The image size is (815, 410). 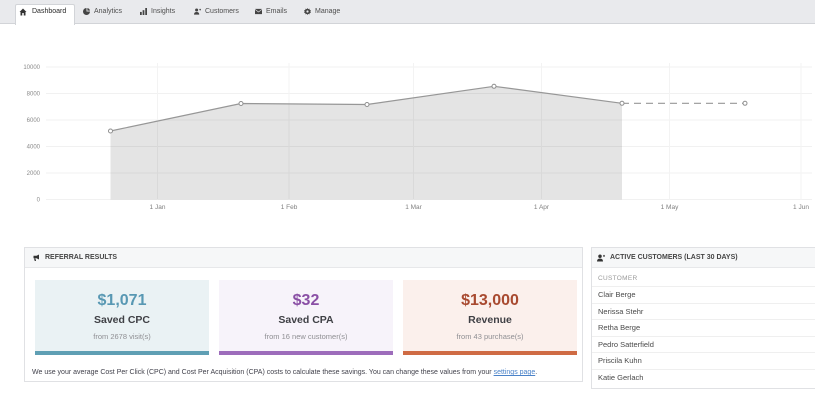 I want to click on svg-text: 6000, so click(x=34, y=121).